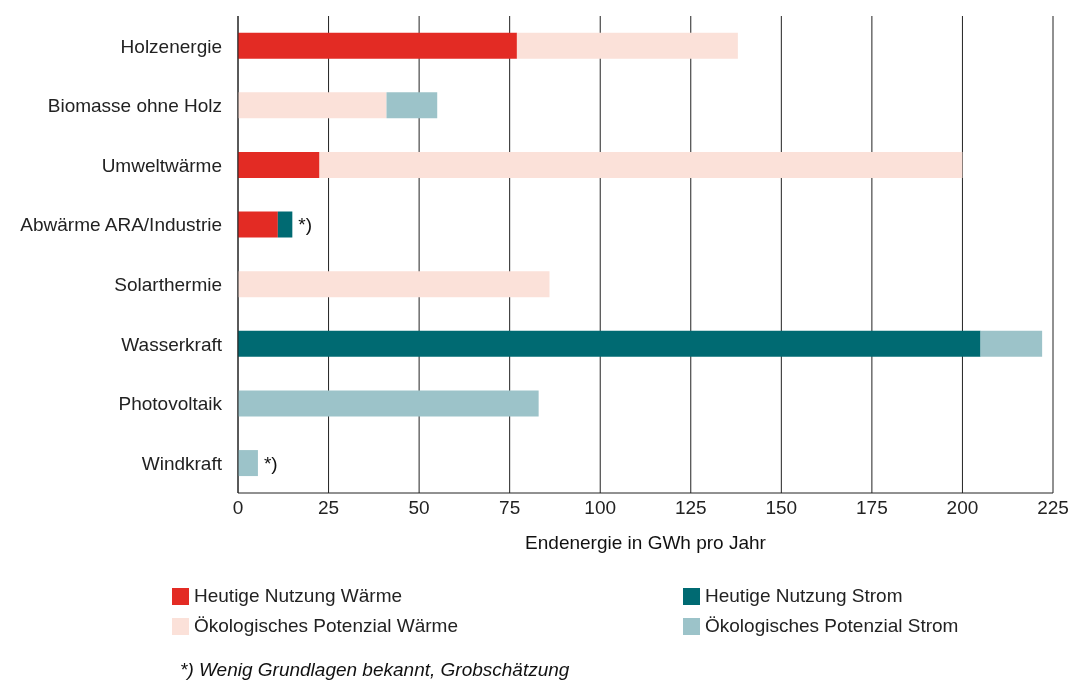 This screenshot has height=691, width=1083. Describe the element at coordinates (182, 463) in the screenshot. I see `y-tick-label: Windkraft` at that location.